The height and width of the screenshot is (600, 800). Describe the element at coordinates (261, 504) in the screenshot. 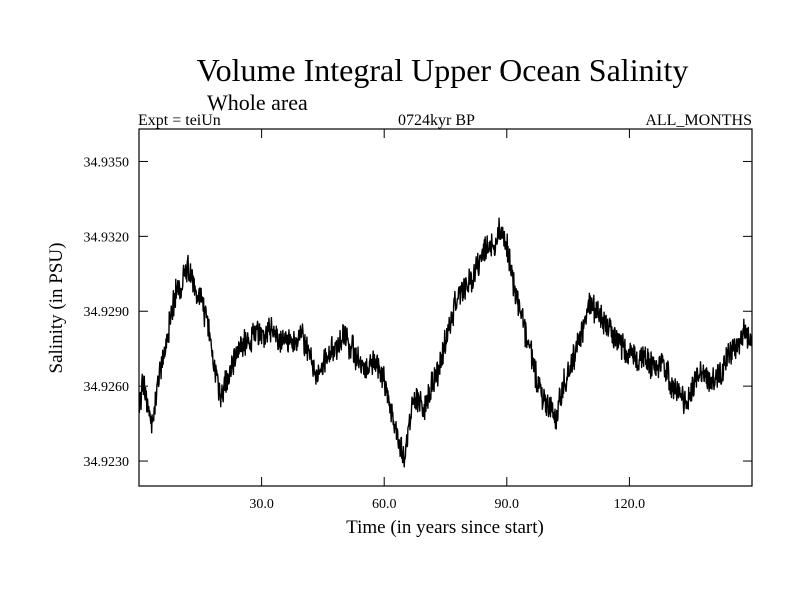

I see `x-tick-label-0: 30.0` at that location.